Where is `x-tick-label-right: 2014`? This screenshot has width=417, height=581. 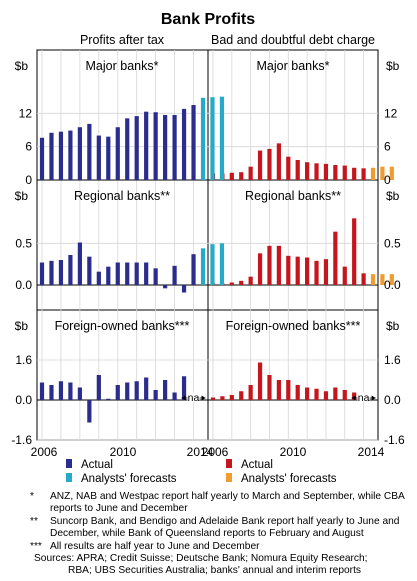
x-tick-label-right: 2014 is located at coordinates (371, 452).